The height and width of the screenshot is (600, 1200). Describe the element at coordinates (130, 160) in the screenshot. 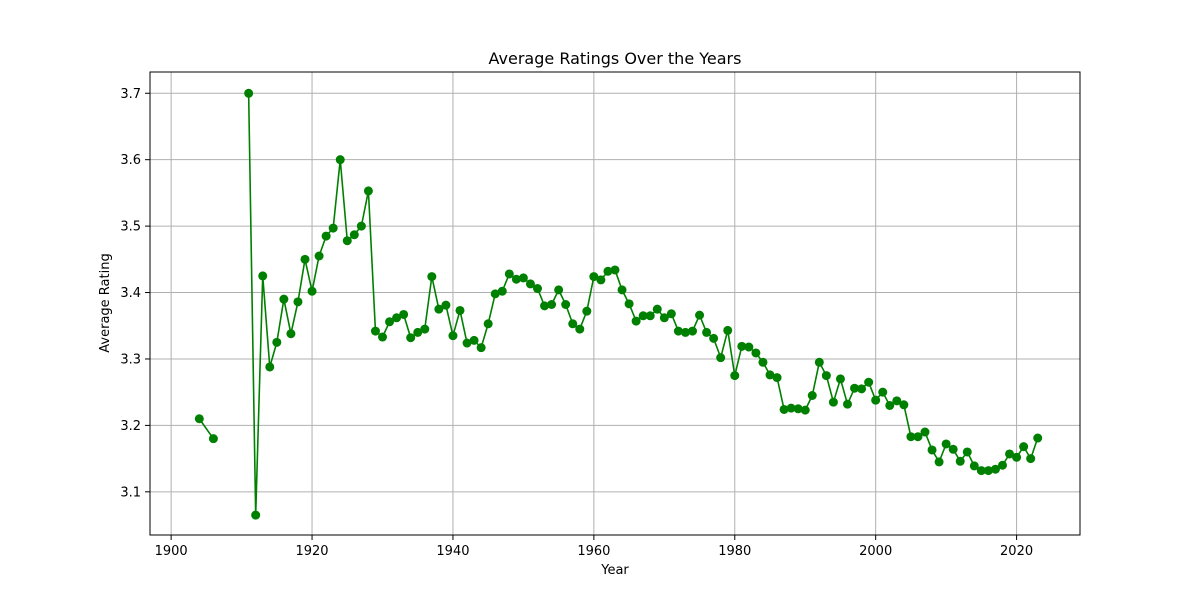

I see `y-tick-label: 3.6` at that location.